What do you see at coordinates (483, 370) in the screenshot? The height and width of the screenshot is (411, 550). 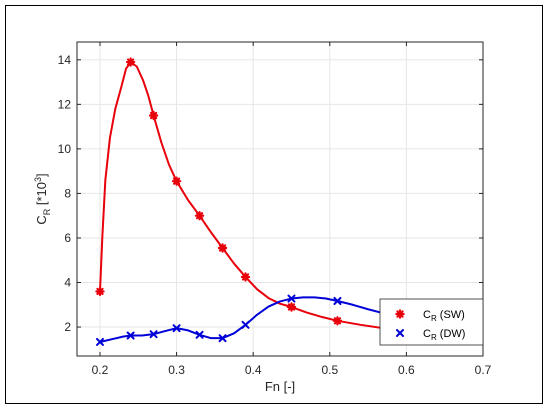 I see `x-tick-label: 0.7` at bounding box center [483, 370].